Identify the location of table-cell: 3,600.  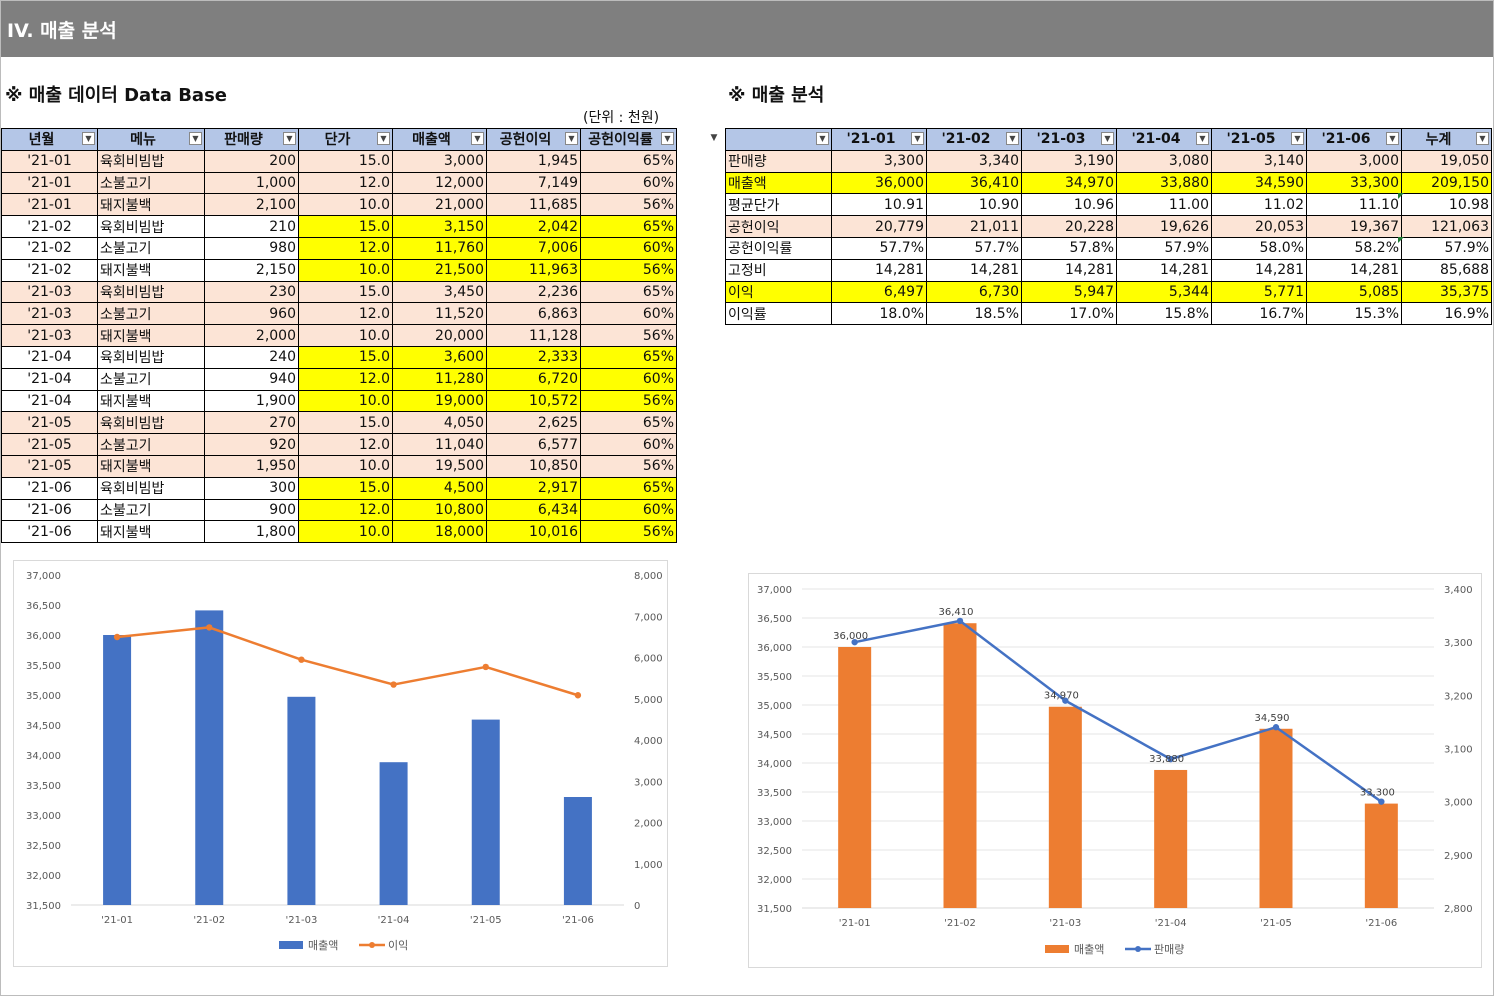
(439, 357).